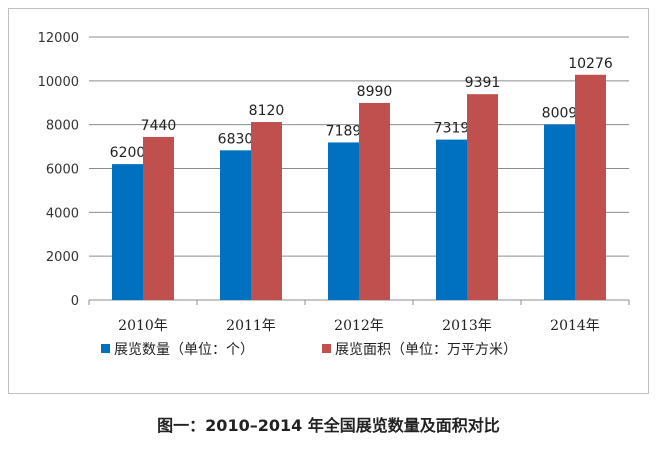 This screenshot has width=657, height=449. What do you see at coordinates (75, 301) in the screenshot?
I see `y-tick-label: 0` at bounding box center [75, 301].